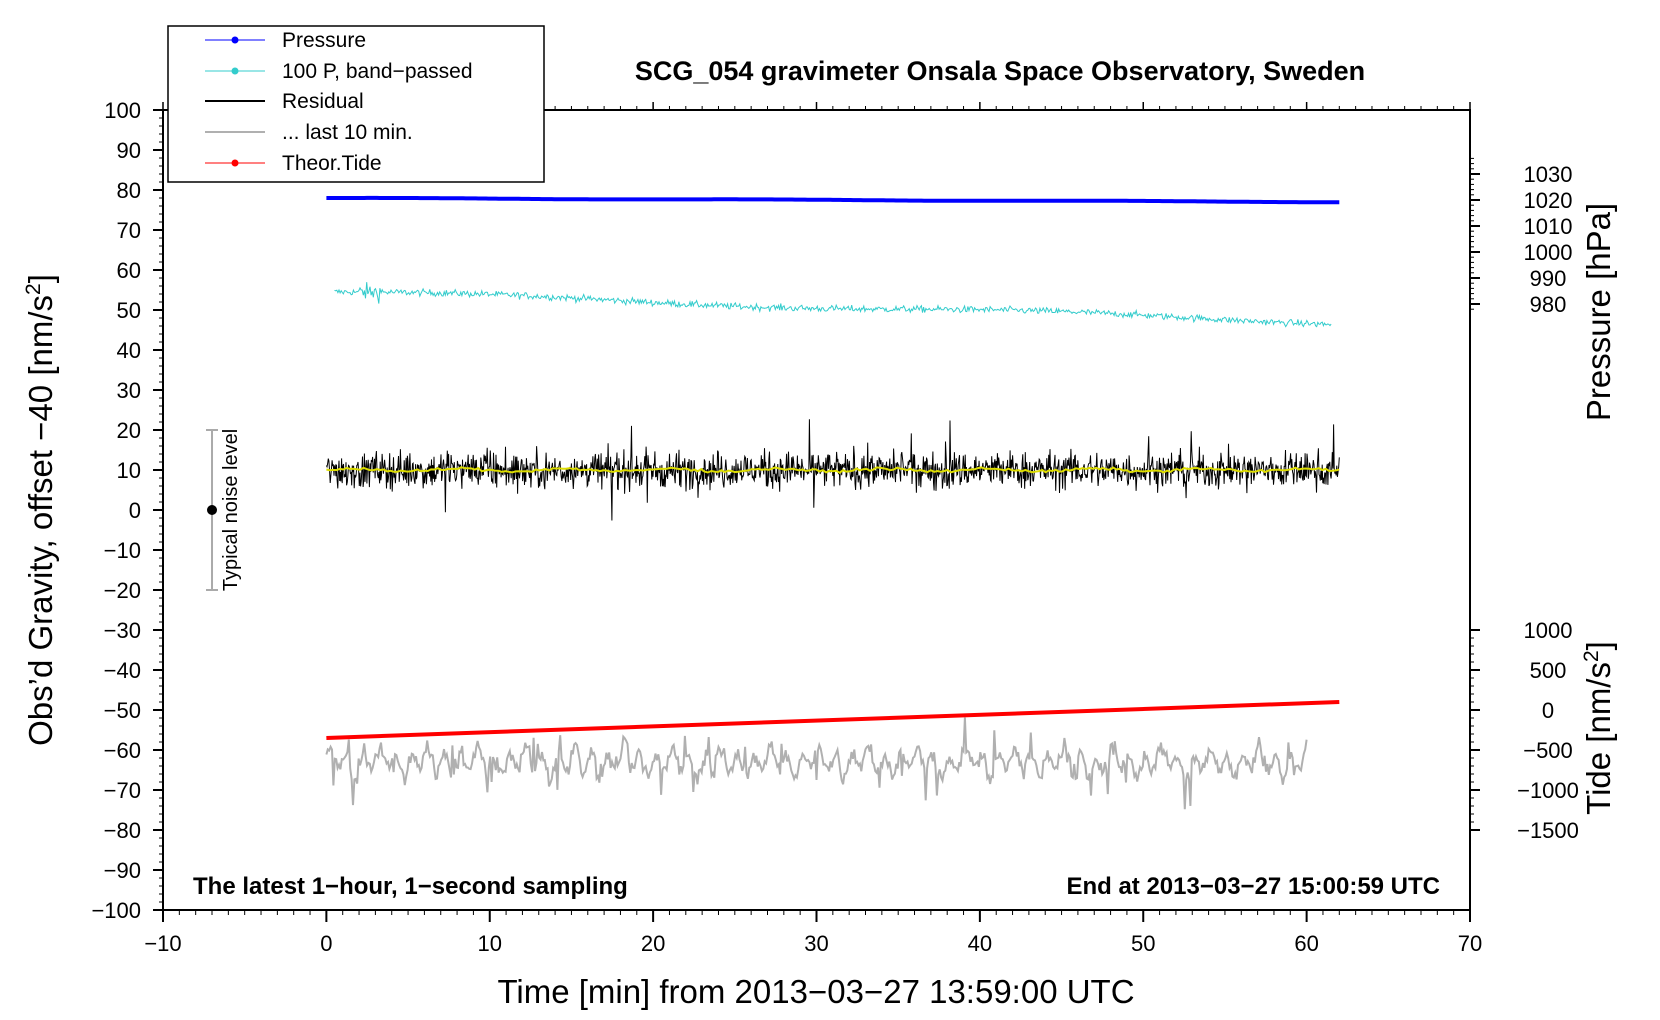 This screenshot has width=1660, height=1020. What do you see at coordinates (122, 750) in the screenshot?
I see `y-tick-label: −60` at bounding box center [122, 750].